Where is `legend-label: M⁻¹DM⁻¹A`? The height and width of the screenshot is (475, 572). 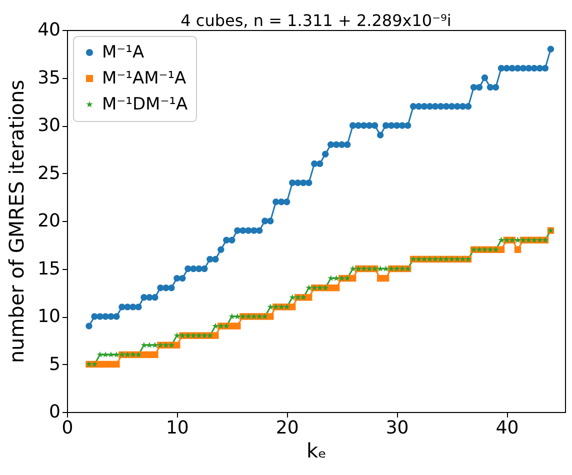
legend-label: M⁻¹DM⁻¹A is located at coordinates (145, 104).